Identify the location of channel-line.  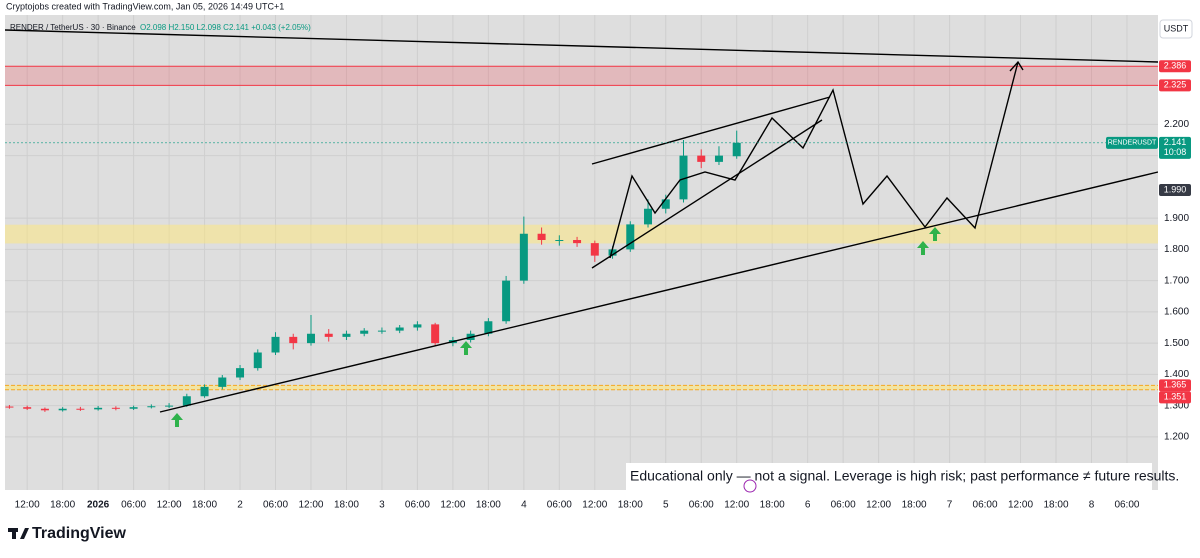
(707, 194).